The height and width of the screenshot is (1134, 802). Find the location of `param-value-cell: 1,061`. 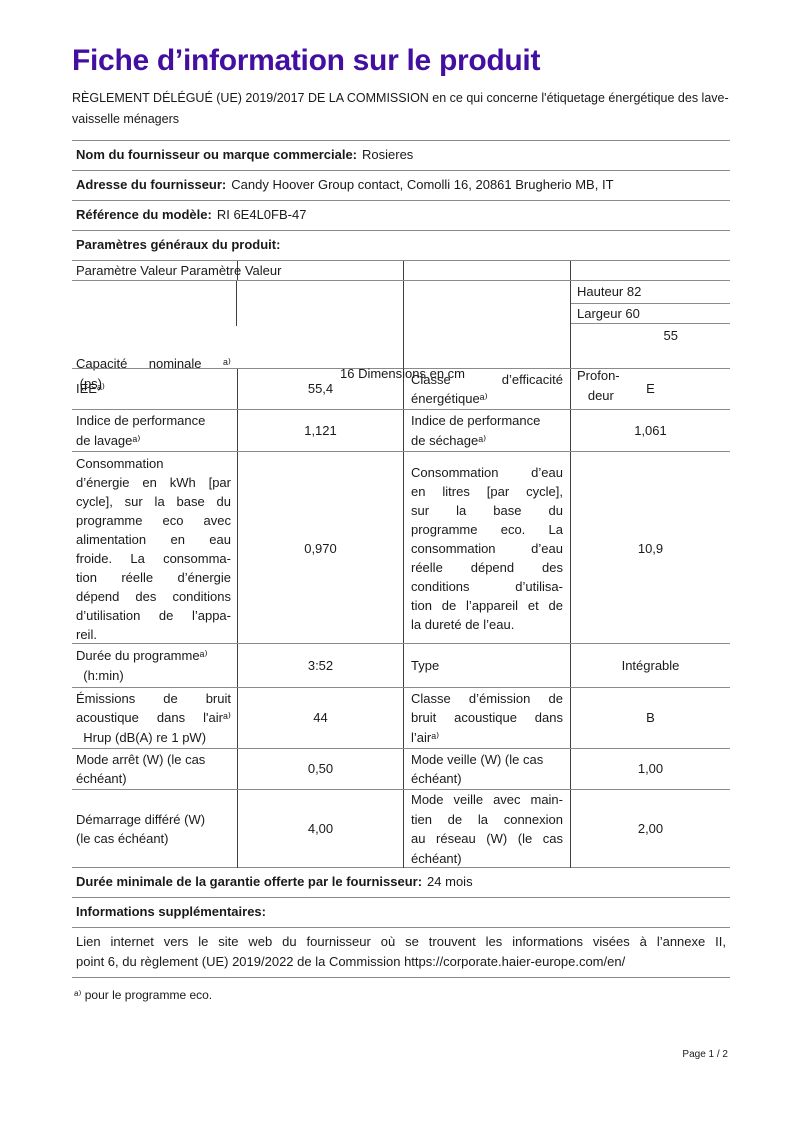

param-value-cell: 1,061 is located at coordinates (650, 430).